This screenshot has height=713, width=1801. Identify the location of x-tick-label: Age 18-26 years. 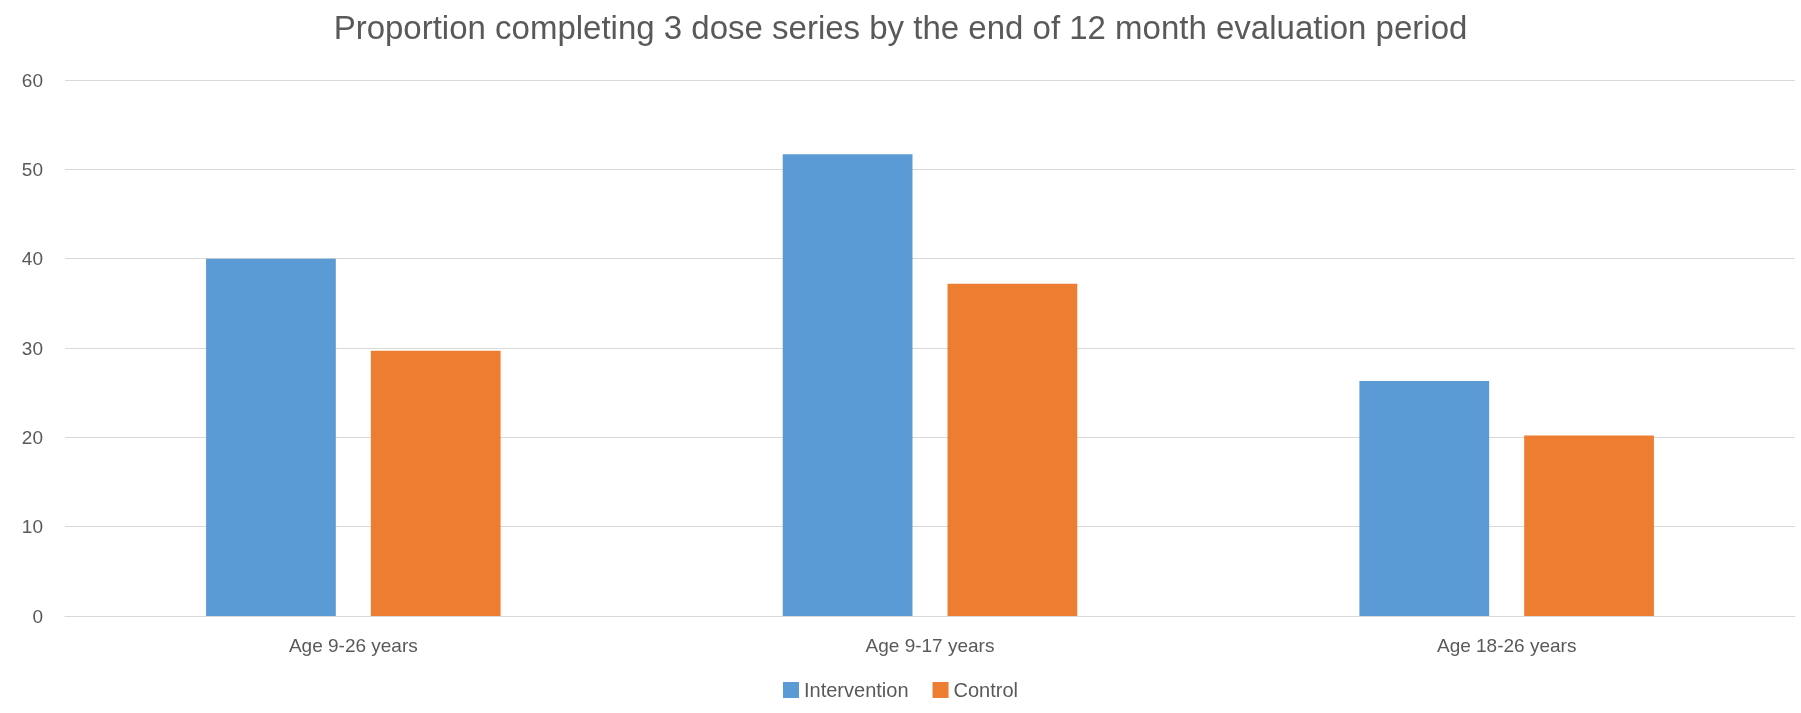
(1506, 645).